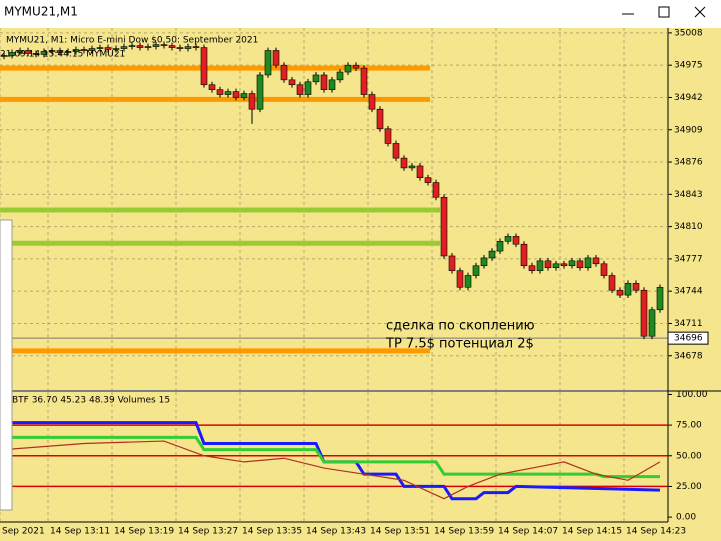 The width and height of the screenshot is (721, 541). What do you see at coordinates (700, 12) in the screenshot?
I see `close-button` at bounding box center [700, 12].